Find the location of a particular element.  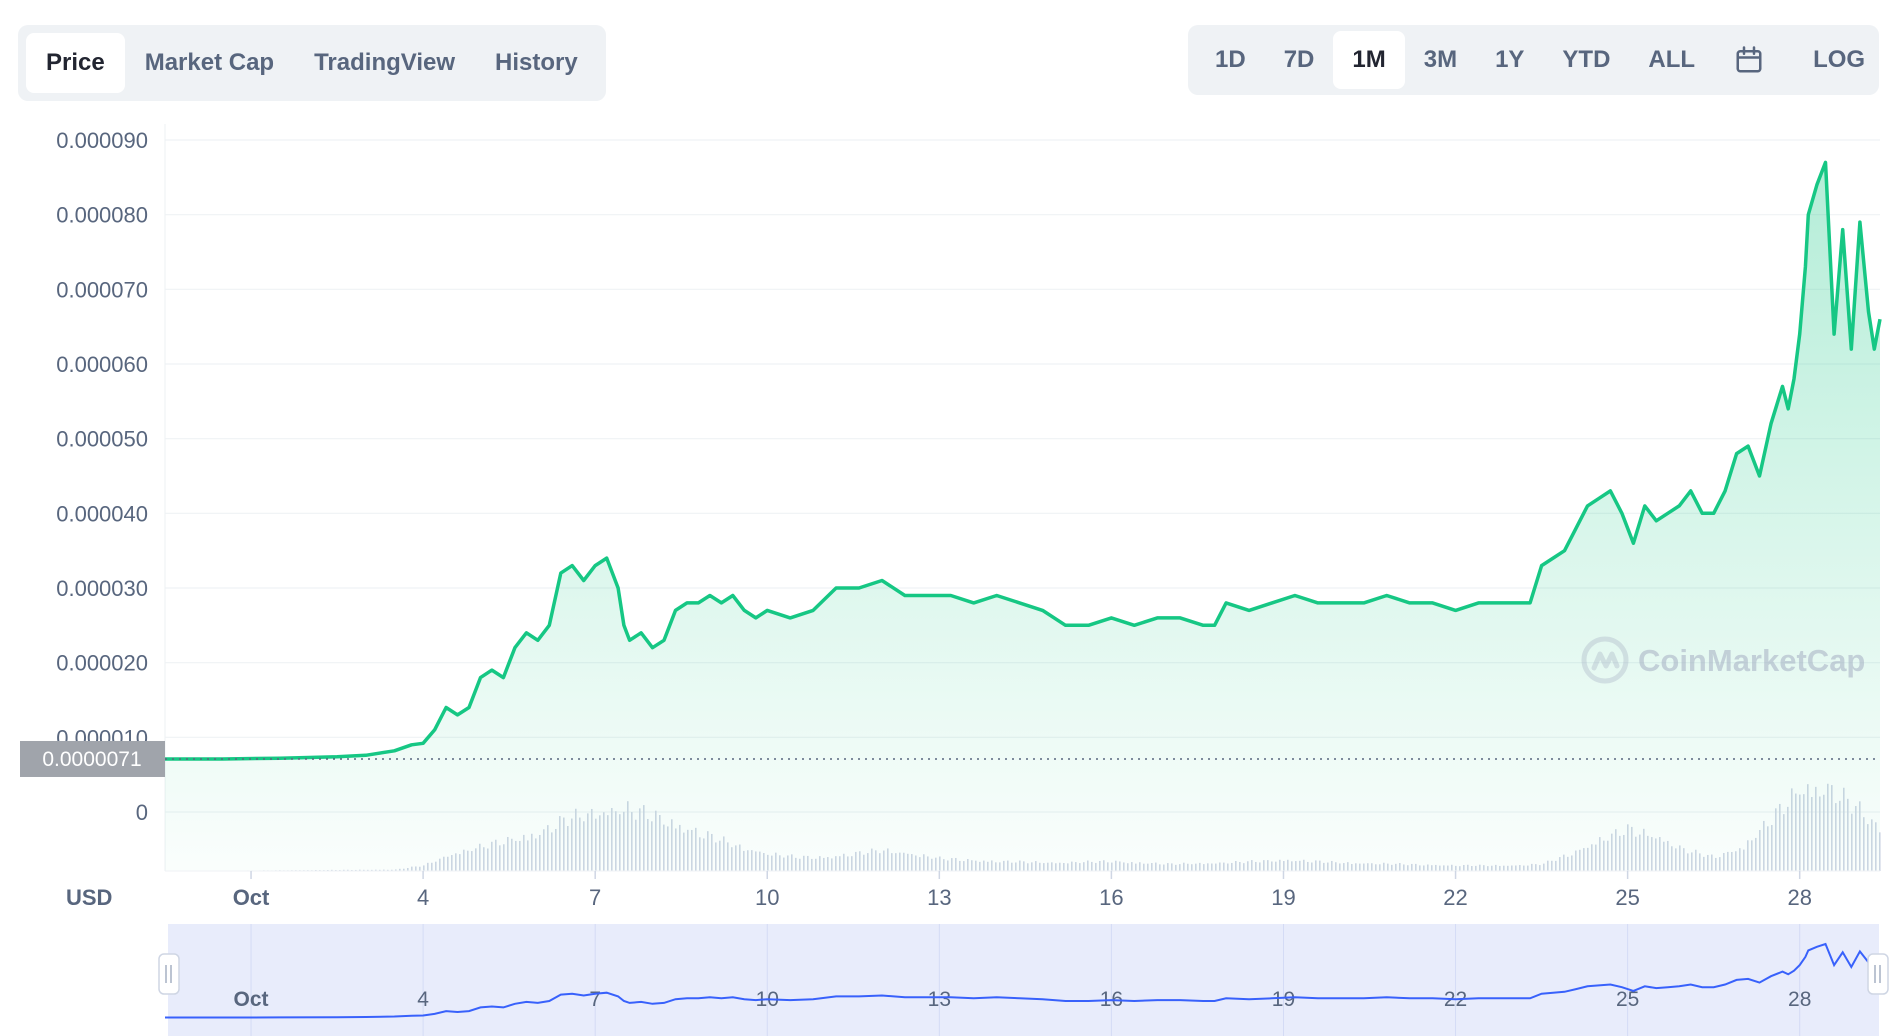

watermark-text: CoinMarketCap is located at coordinates (1751, 660).